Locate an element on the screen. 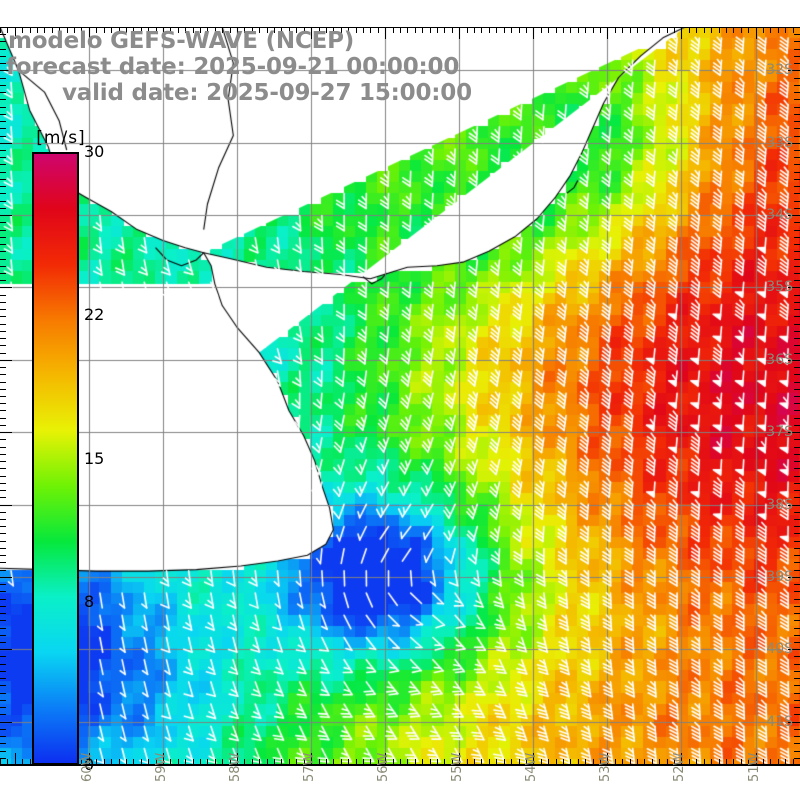 Image resolution: width=800 pixels, height=800 pixels. lat-label-41S: 41S is located at coordinates (779, 721).